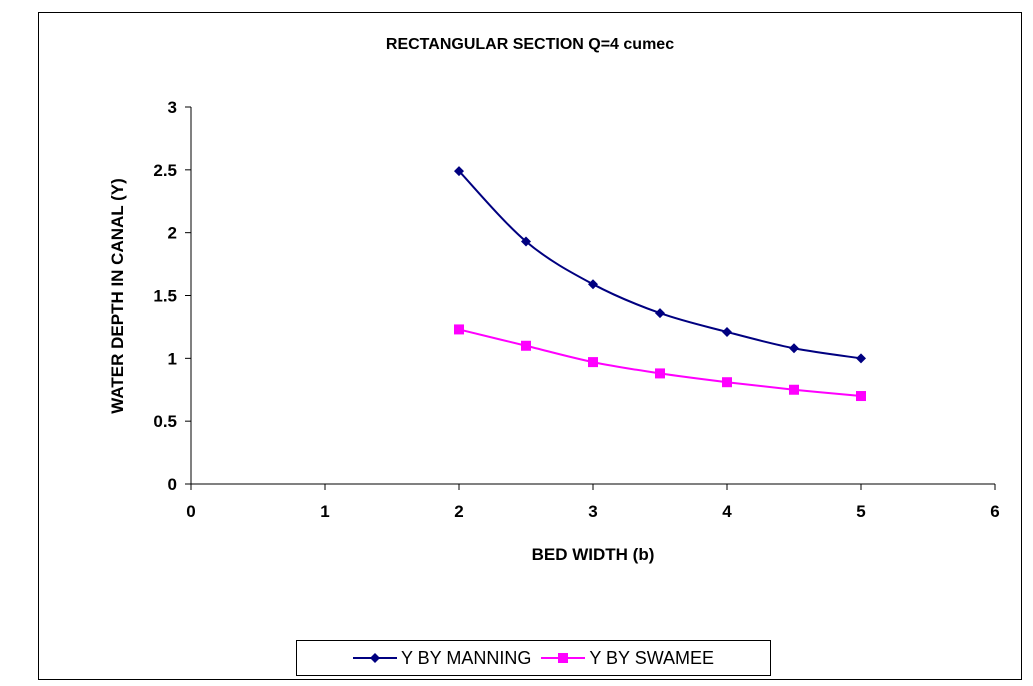 Image resolution: width=1033 pixels, height=686 pixels. I want to click on x-tick-label: 2, so click(458, 511).